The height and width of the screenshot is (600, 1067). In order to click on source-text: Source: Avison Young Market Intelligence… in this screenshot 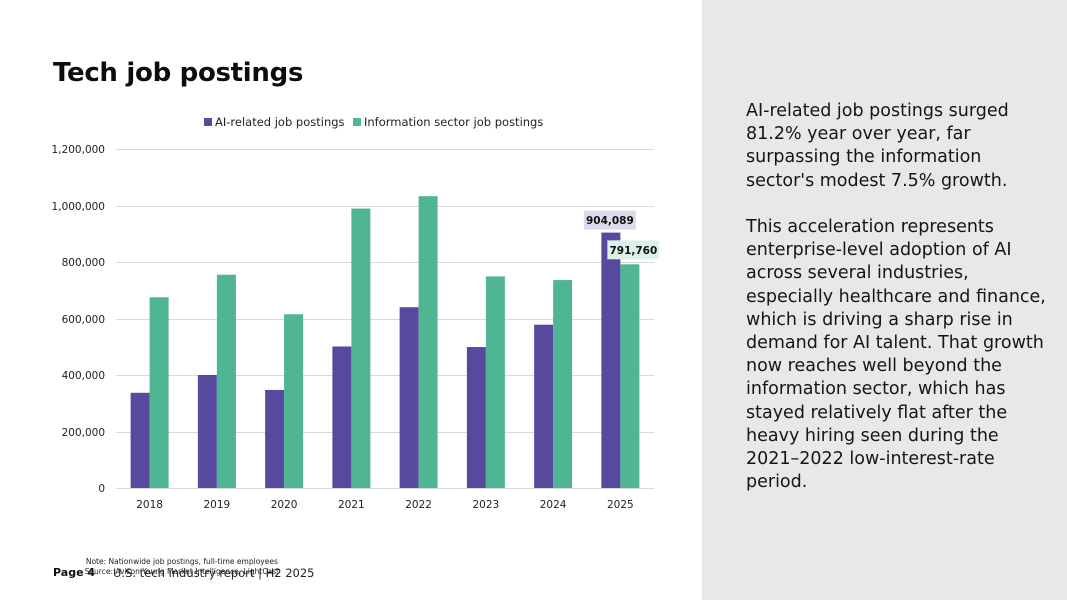, I will do `click(181, 571)`.